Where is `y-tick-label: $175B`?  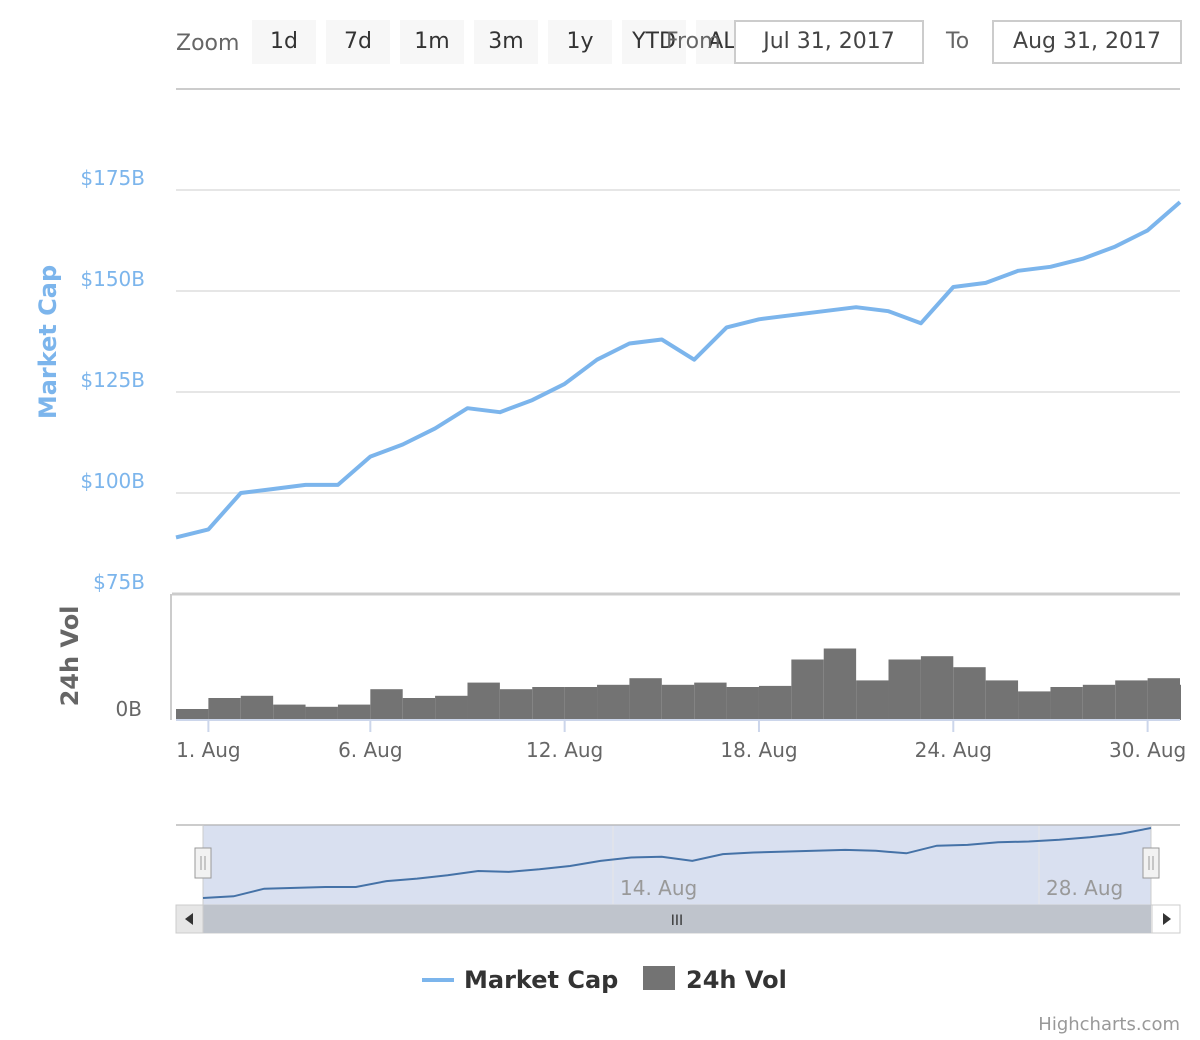 y-tick-label: $175B is located at coordinates (112, 178).